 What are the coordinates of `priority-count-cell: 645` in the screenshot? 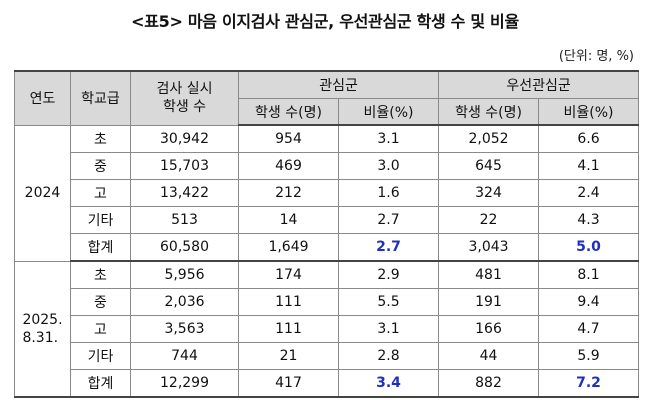 It's located at (489, 166).